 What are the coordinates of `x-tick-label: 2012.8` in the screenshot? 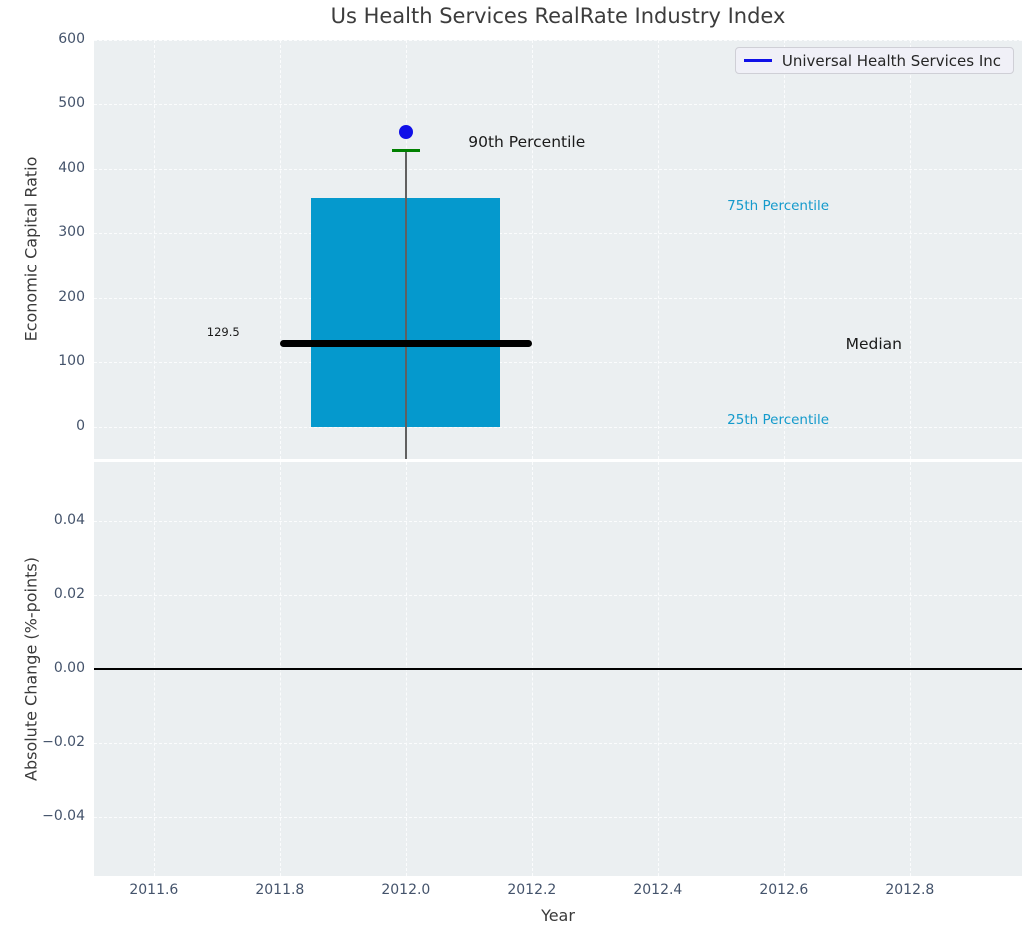 It's located at (910, 890).